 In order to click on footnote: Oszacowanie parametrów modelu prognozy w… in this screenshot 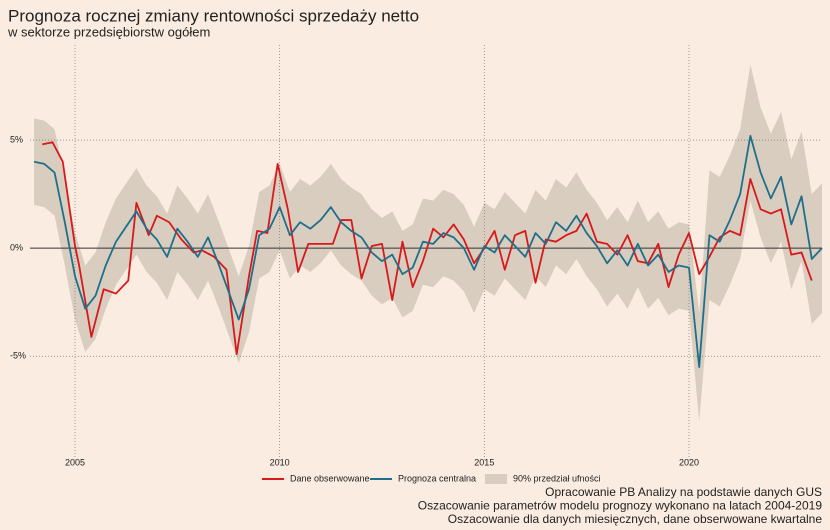, I will do `click(620, 506)`.